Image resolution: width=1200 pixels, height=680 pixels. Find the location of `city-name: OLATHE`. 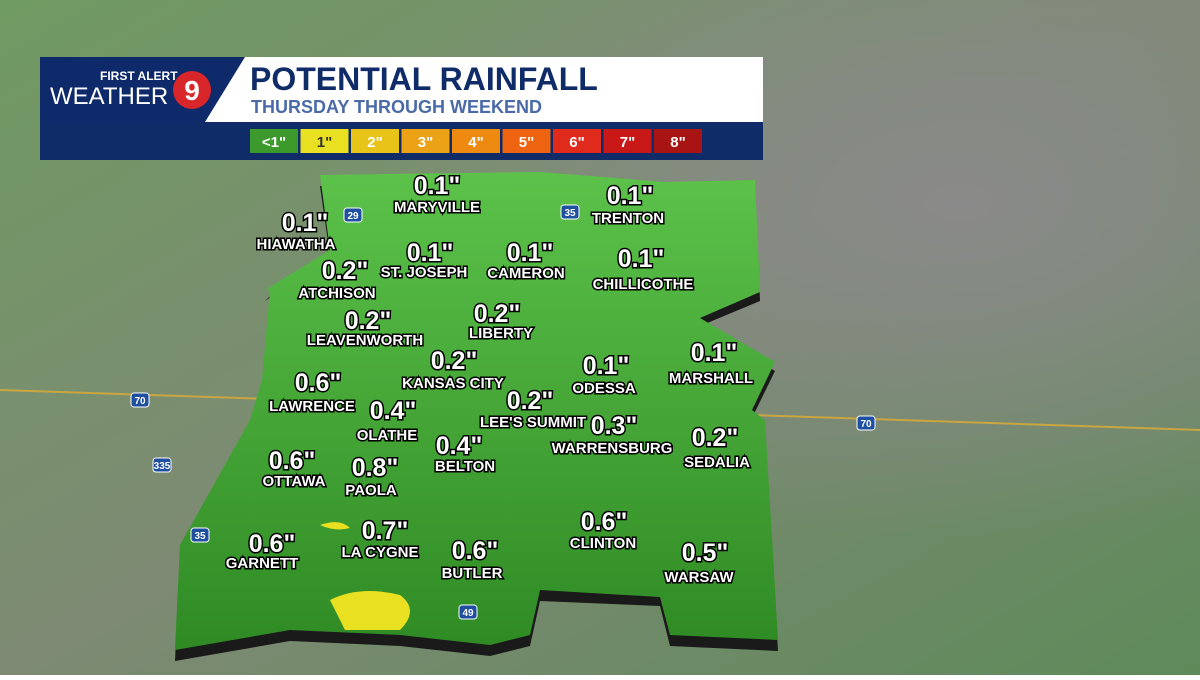

city-name: OLATHE is located at coordinates (387, 435).